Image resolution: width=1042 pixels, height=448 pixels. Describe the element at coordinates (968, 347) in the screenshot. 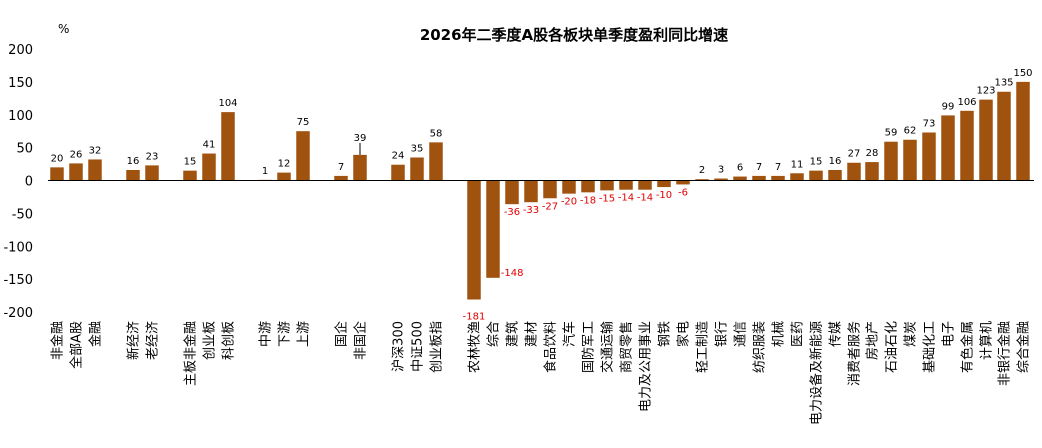

I see `x-tick-label: 有色金属` at that location.